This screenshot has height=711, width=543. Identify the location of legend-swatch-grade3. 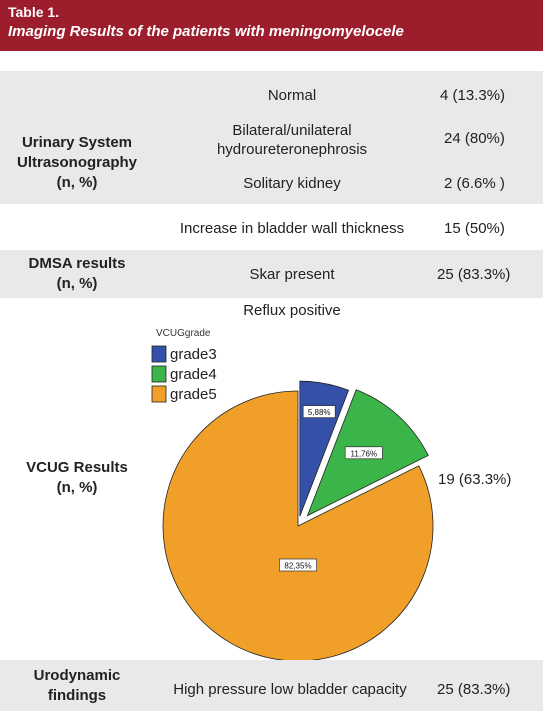
(159, 354).